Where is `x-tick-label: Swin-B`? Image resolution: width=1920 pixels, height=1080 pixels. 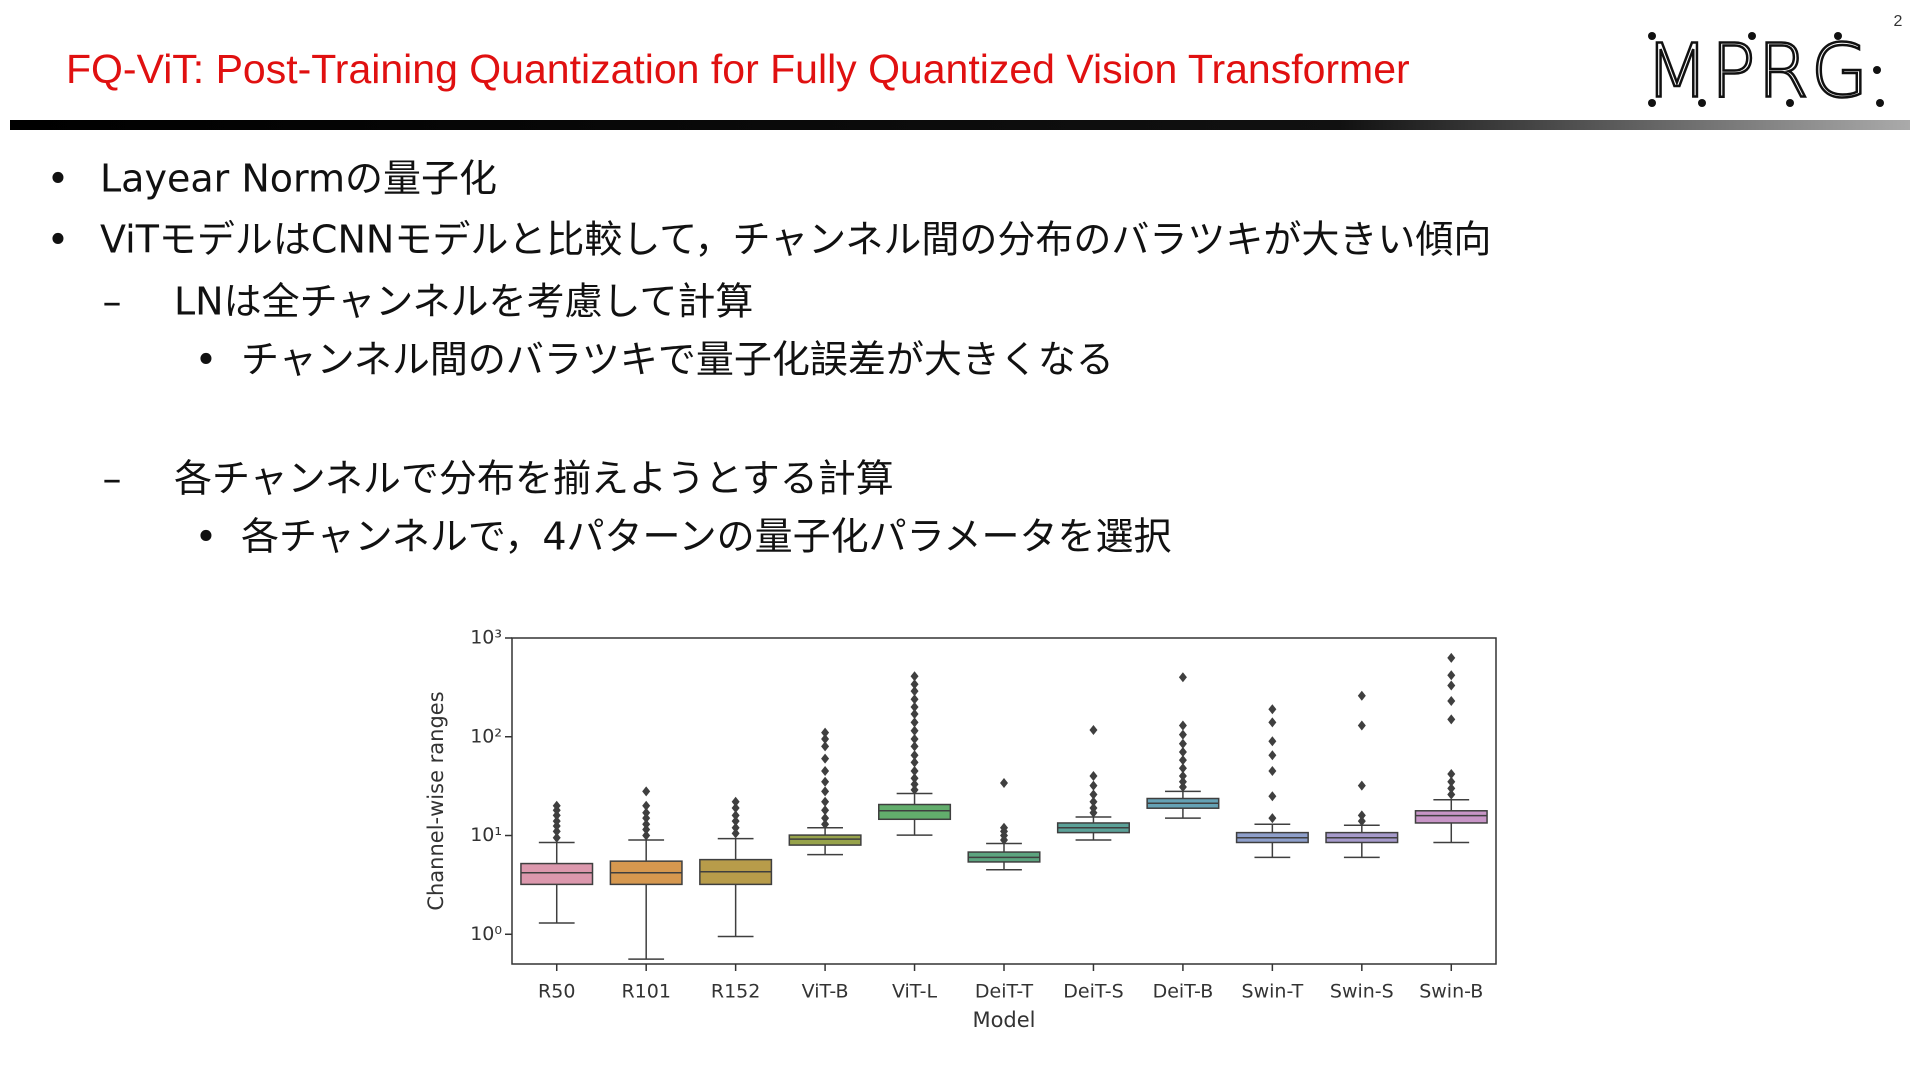
x-tick-label: Swin-B is located at coordinates (1451, 992).